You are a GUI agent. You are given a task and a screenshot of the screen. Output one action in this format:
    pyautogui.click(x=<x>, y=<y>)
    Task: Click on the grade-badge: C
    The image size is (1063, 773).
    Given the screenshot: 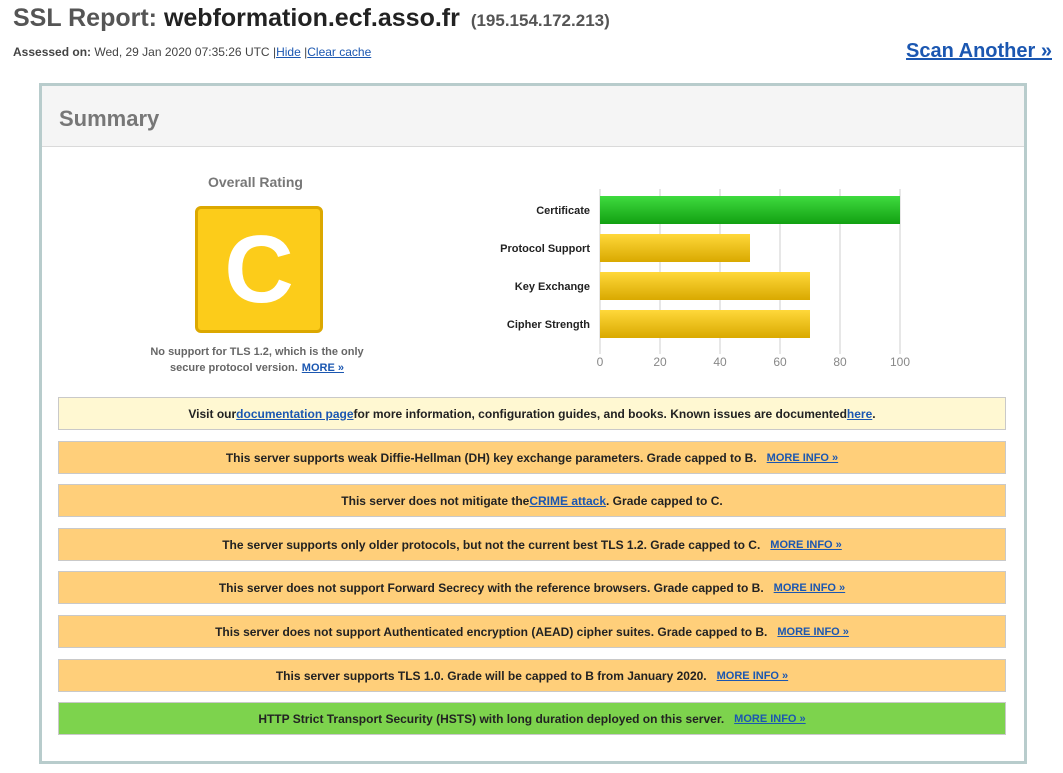 What is the action you would take?
    pyautogui.click(x=259, y=269)
    